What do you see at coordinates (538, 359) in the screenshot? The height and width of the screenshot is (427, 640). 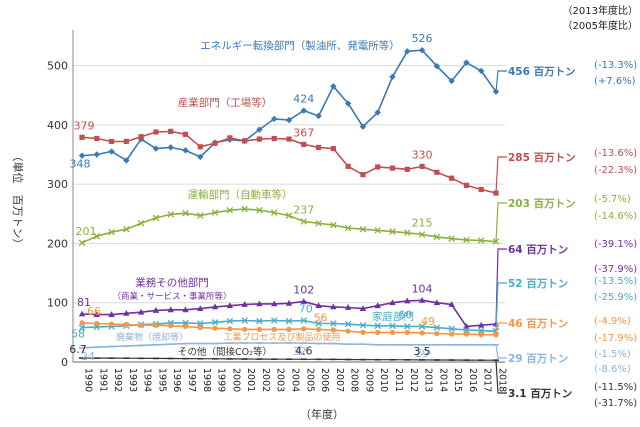 I see `end-value-label: 29 百万トン` at bounding box center [538, 359].